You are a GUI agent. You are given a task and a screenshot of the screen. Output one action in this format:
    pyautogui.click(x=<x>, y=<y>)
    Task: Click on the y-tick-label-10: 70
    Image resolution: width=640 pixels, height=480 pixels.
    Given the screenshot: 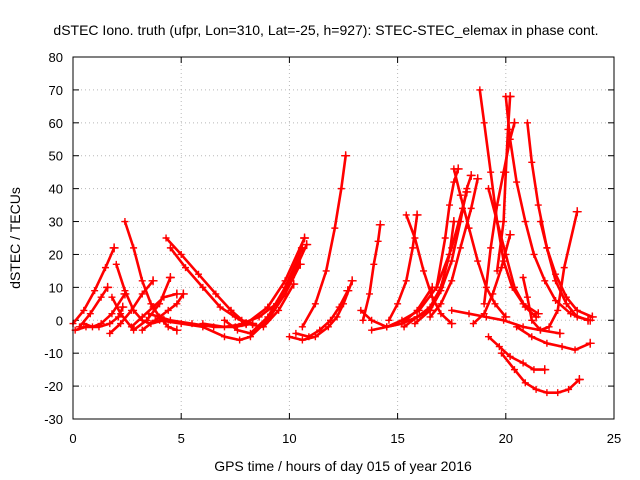 What is the action you would take?
    pyautogui.click(x=56, y=90)
    